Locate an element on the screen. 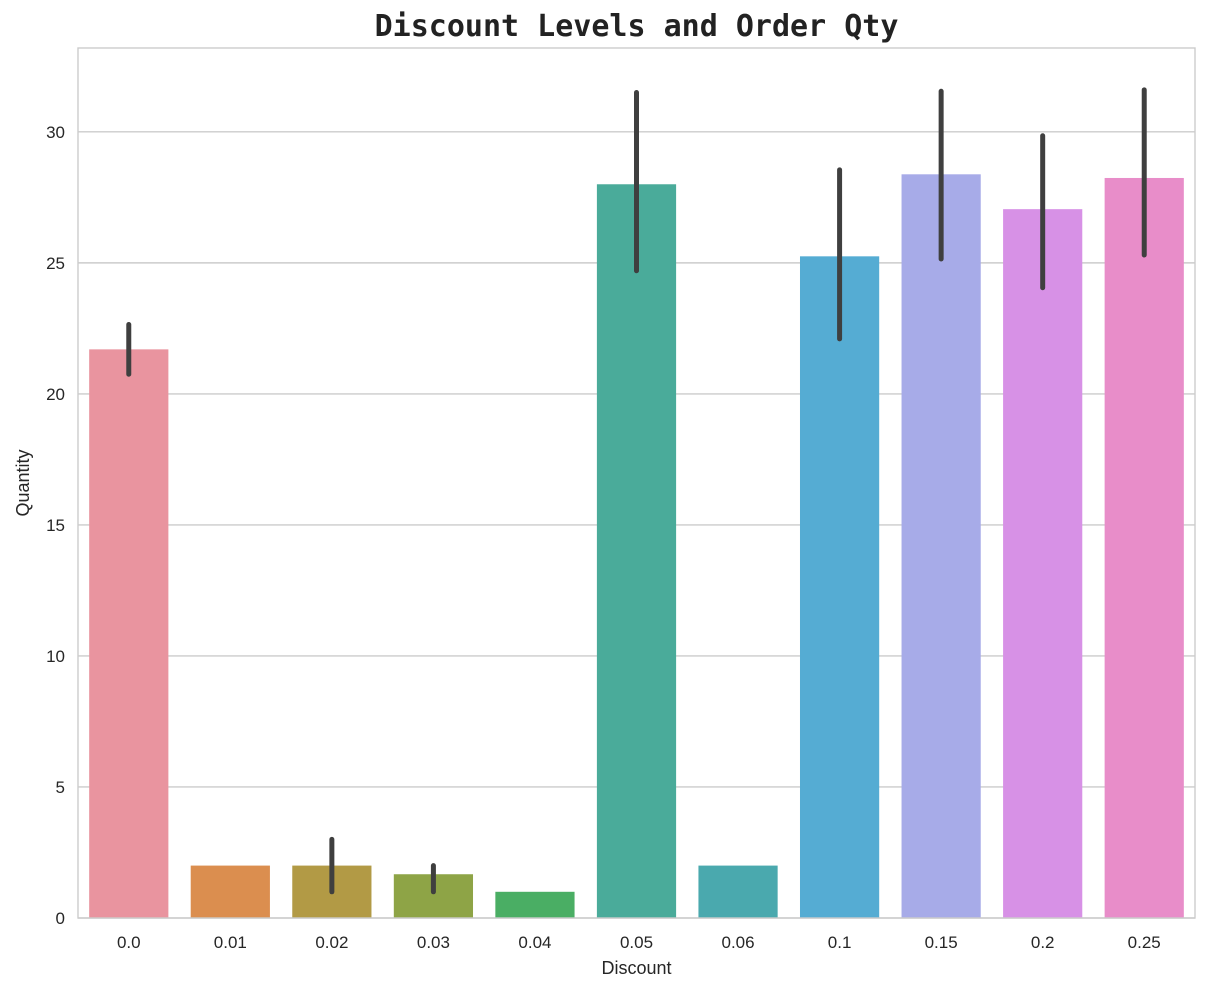  x-tick-label: 0.02 is located at coordinates (331, 942).